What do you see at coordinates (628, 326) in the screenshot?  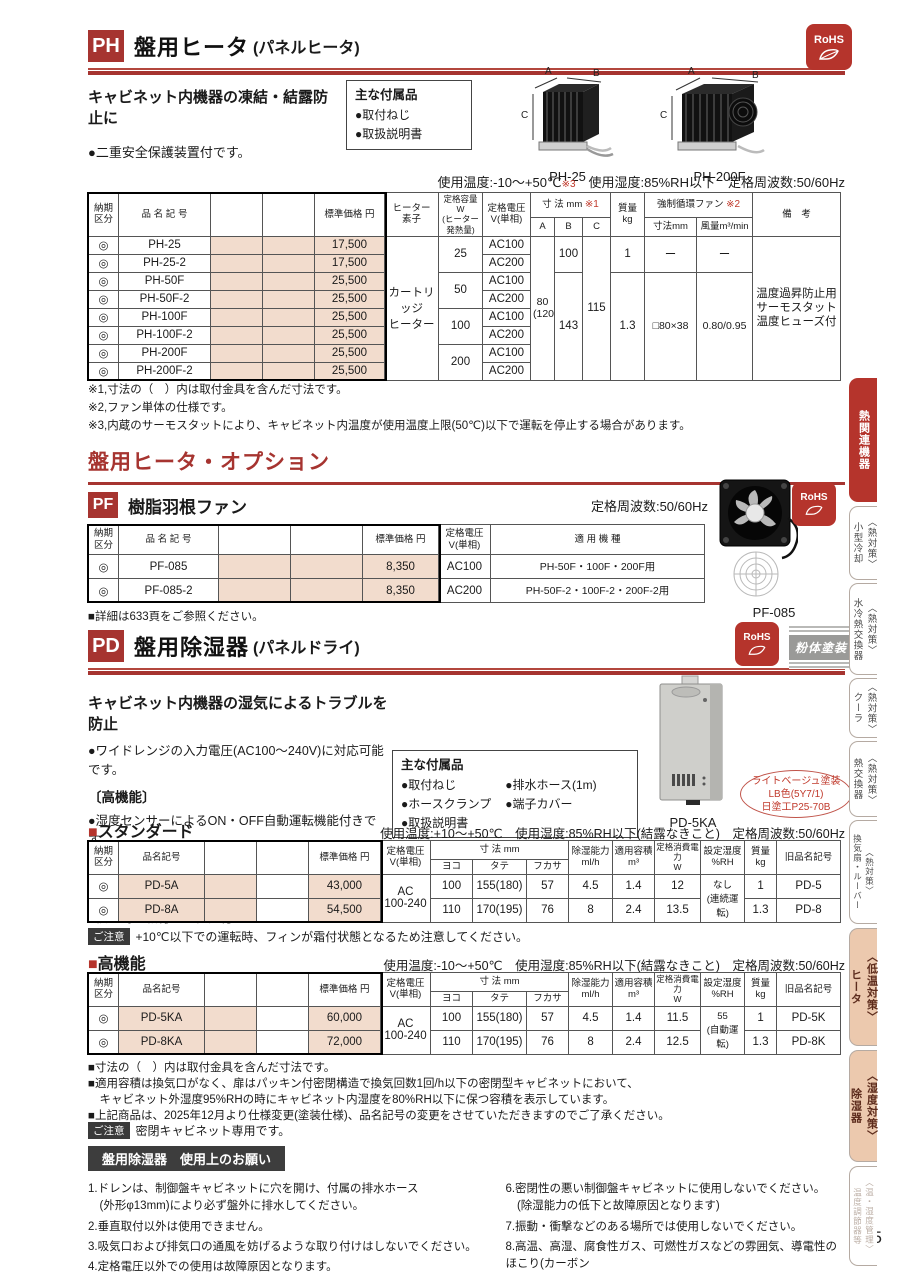 I see `mass: 1.3` at bounding box center [628, 326].